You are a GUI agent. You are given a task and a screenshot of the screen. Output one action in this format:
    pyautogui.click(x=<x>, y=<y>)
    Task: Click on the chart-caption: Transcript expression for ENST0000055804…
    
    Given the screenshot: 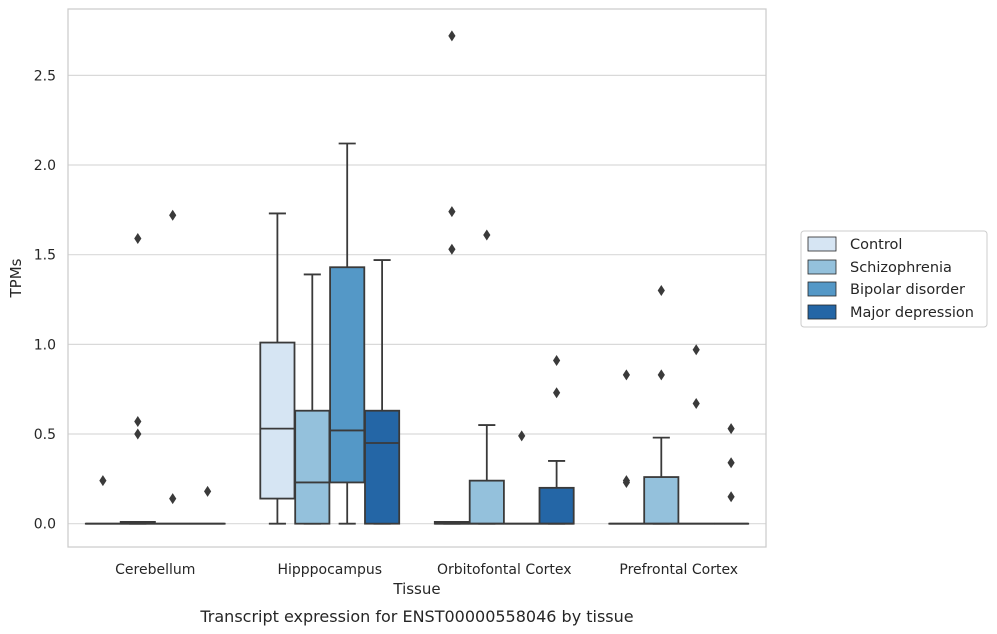 What is the action you would take?
    pyautogui.click(x=416, y=616)
    